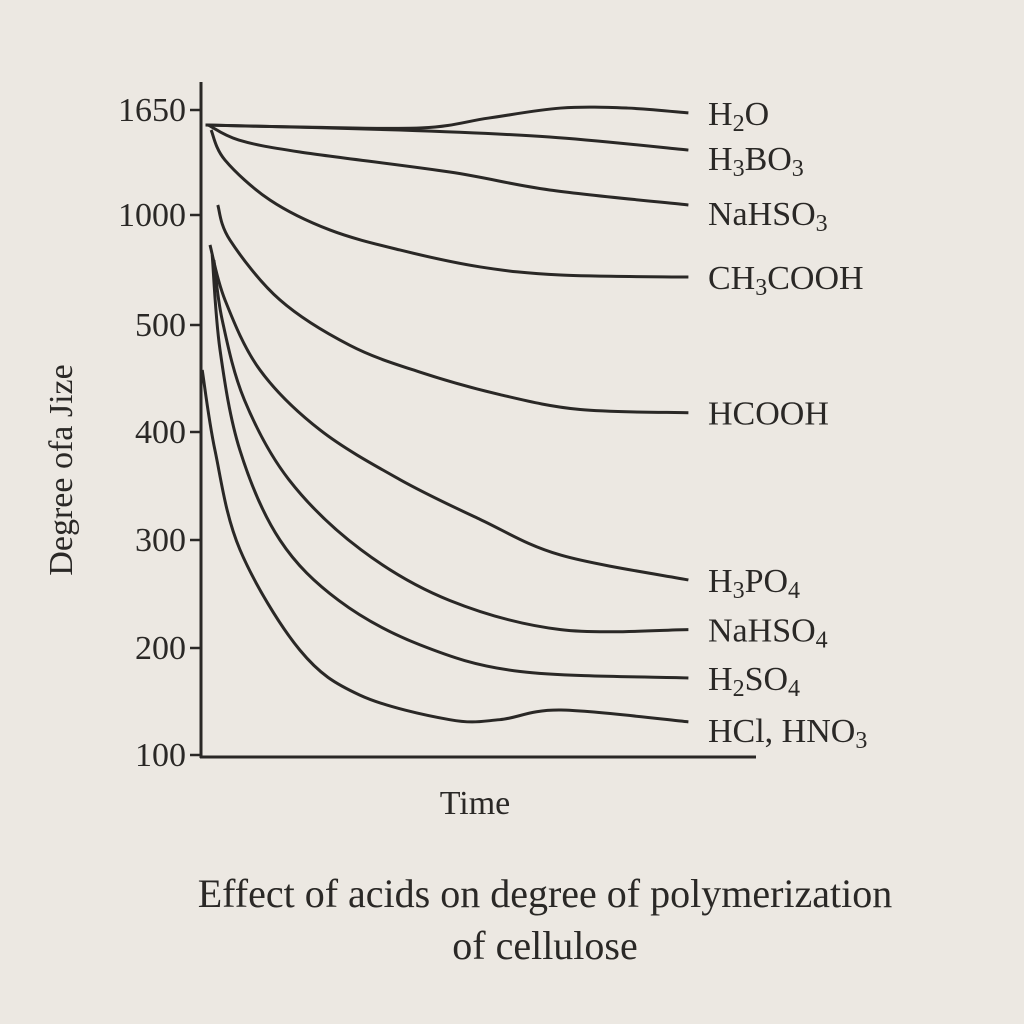 Image resolution: width=1024 pixels, height=1024 pixels. Describe the element at coordinates (152, 110) in the screenshot. I see `y-tick-label: 1650` at that location.